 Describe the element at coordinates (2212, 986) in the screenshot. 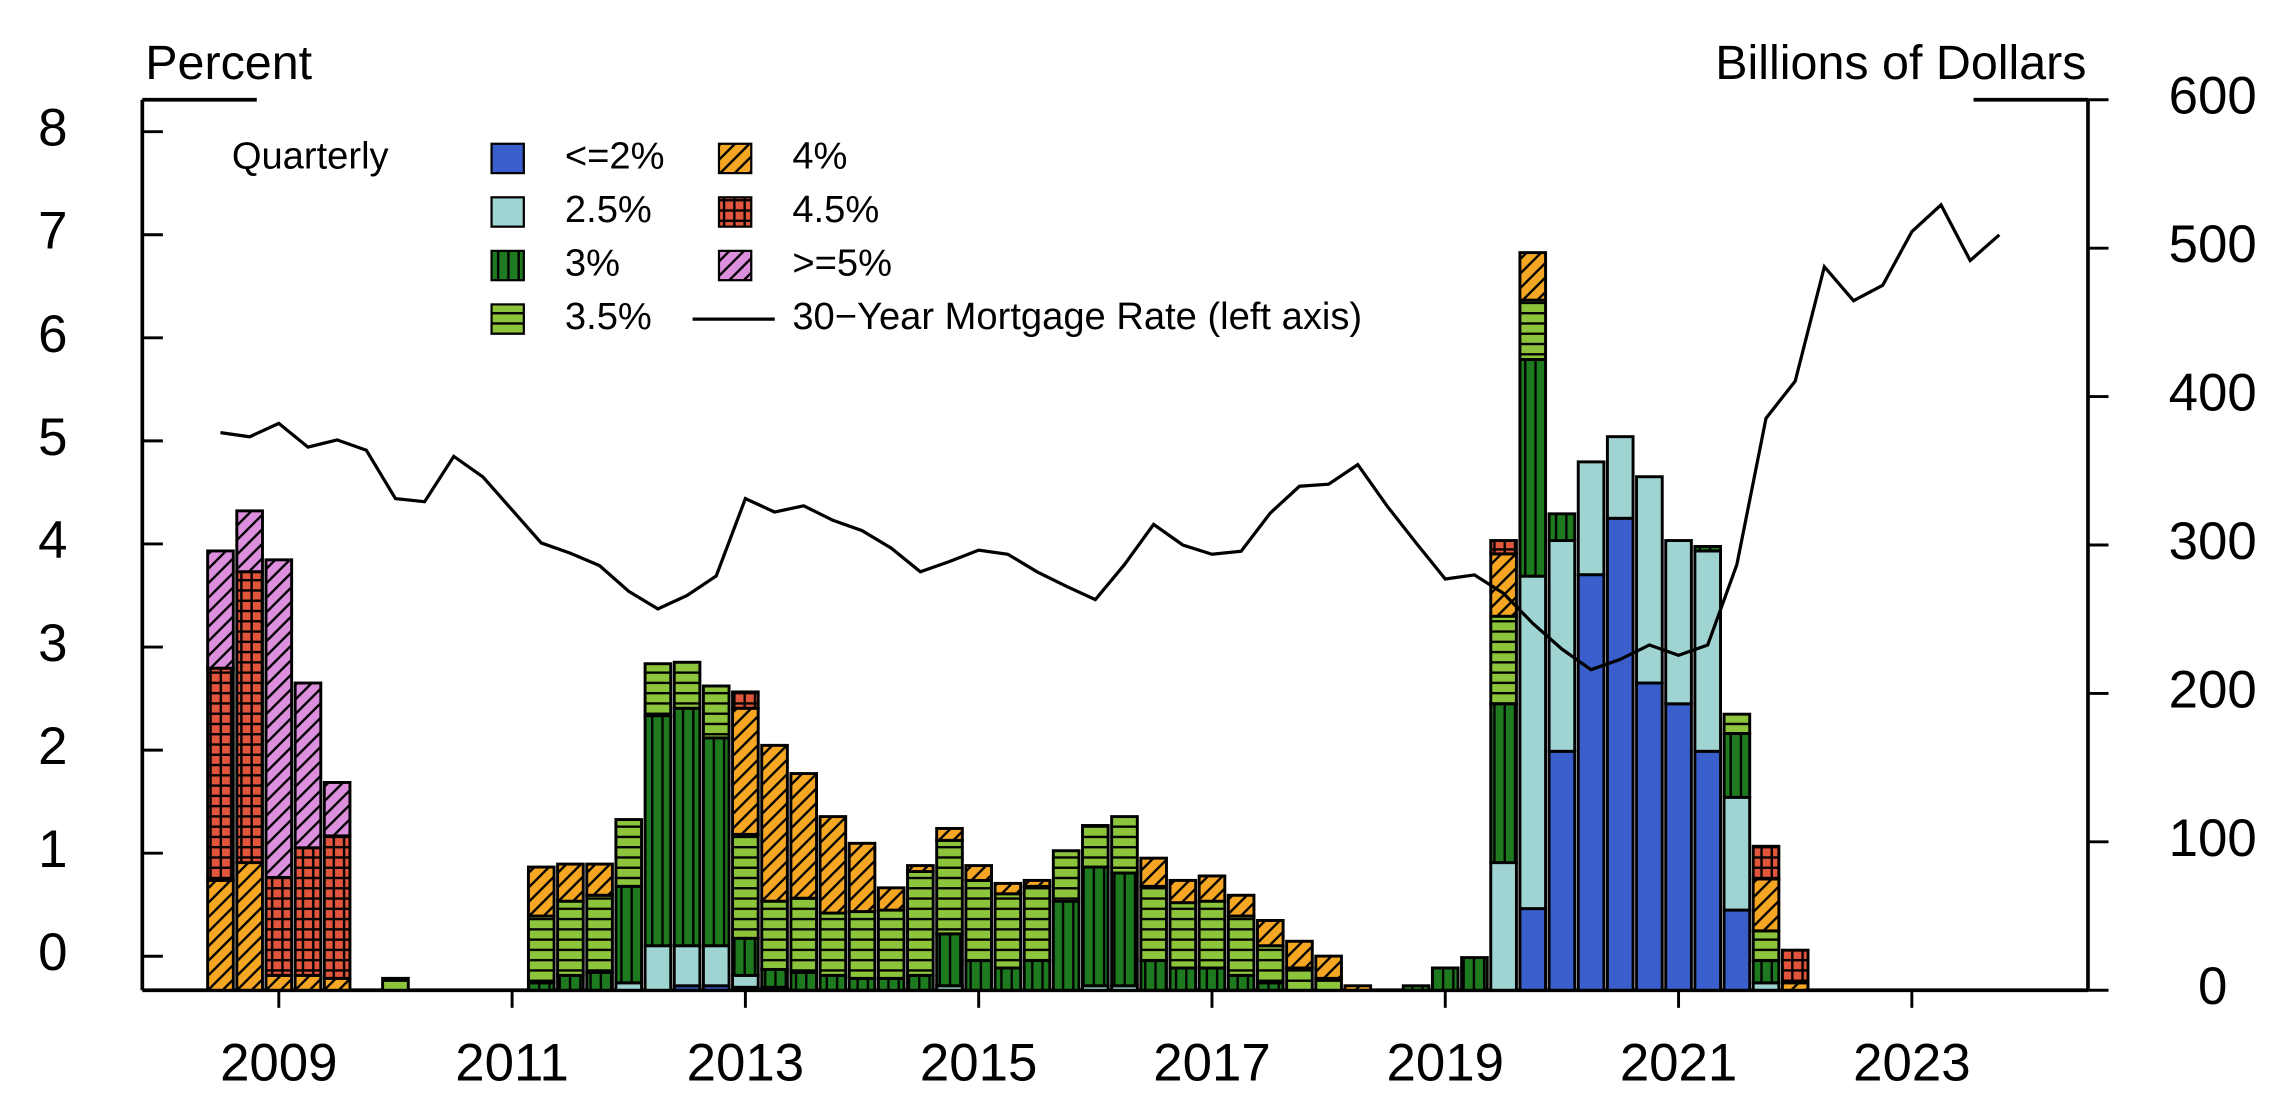

I see `y2-tick-label: 0` at that location.